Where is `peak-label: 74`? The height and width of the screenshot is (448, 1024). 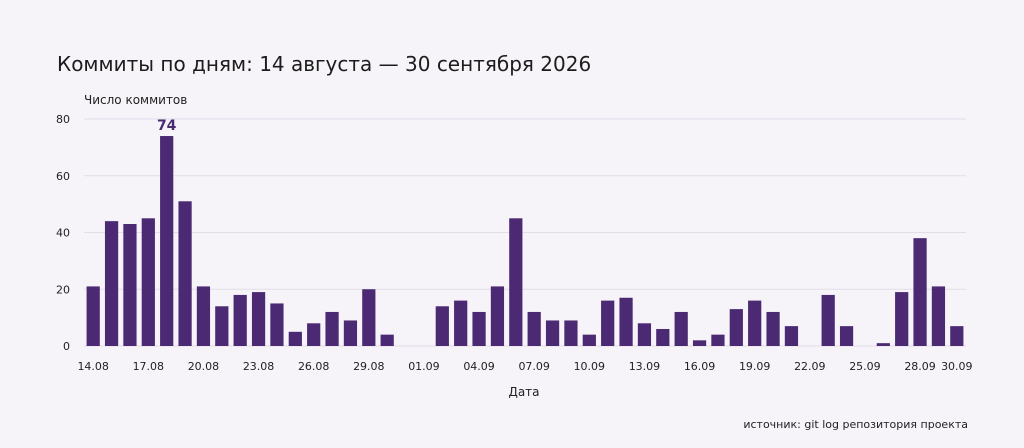 peak-label: 74 is located at coordinates (167, 126).